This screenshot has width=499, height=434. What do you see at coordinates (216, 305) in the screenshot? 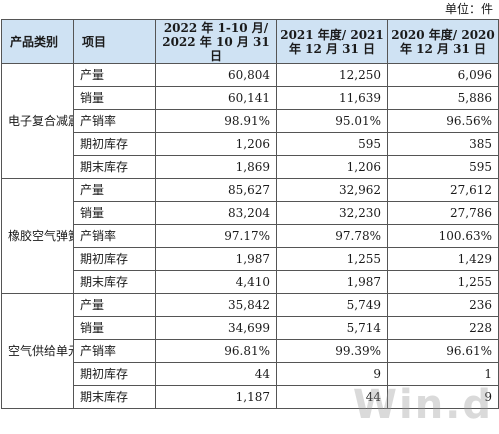
I see `value-cell: 35,842` at bounding box center [216, 305].